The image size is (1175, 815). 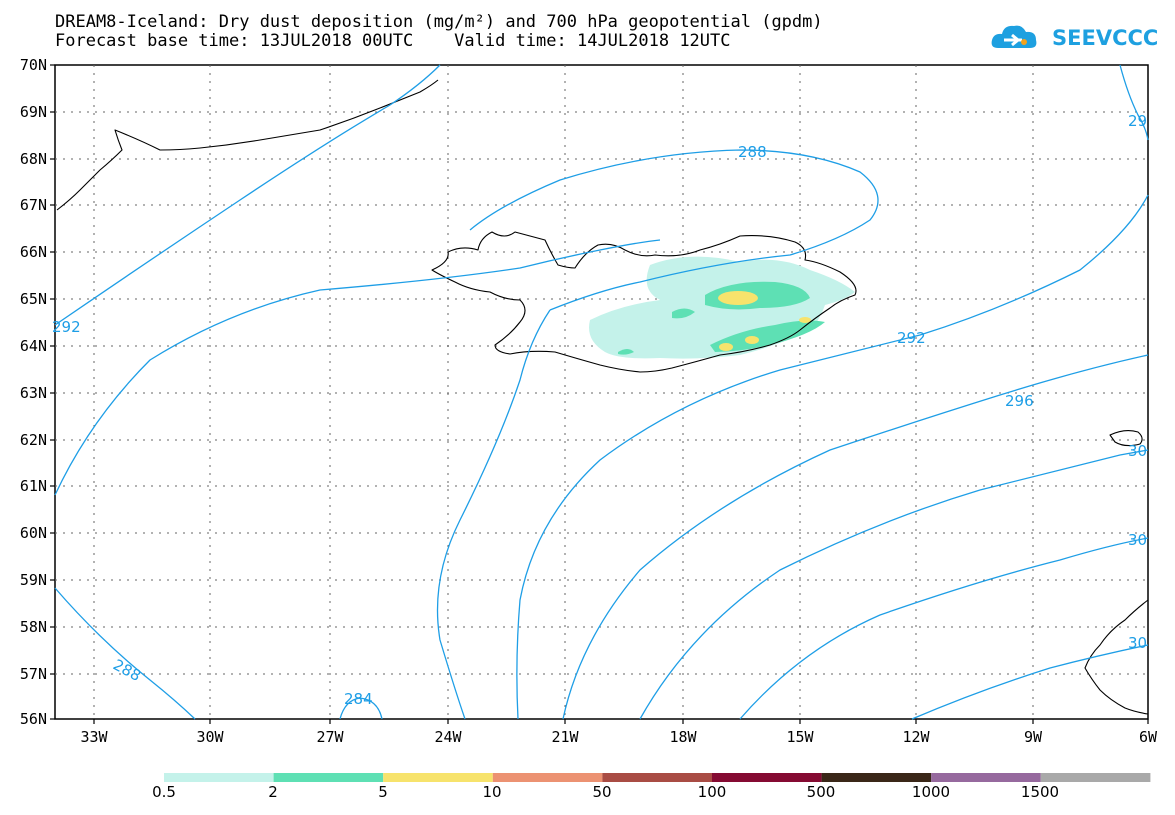 I want to click on colorbar-label: 10, so click(x=492, y=792).